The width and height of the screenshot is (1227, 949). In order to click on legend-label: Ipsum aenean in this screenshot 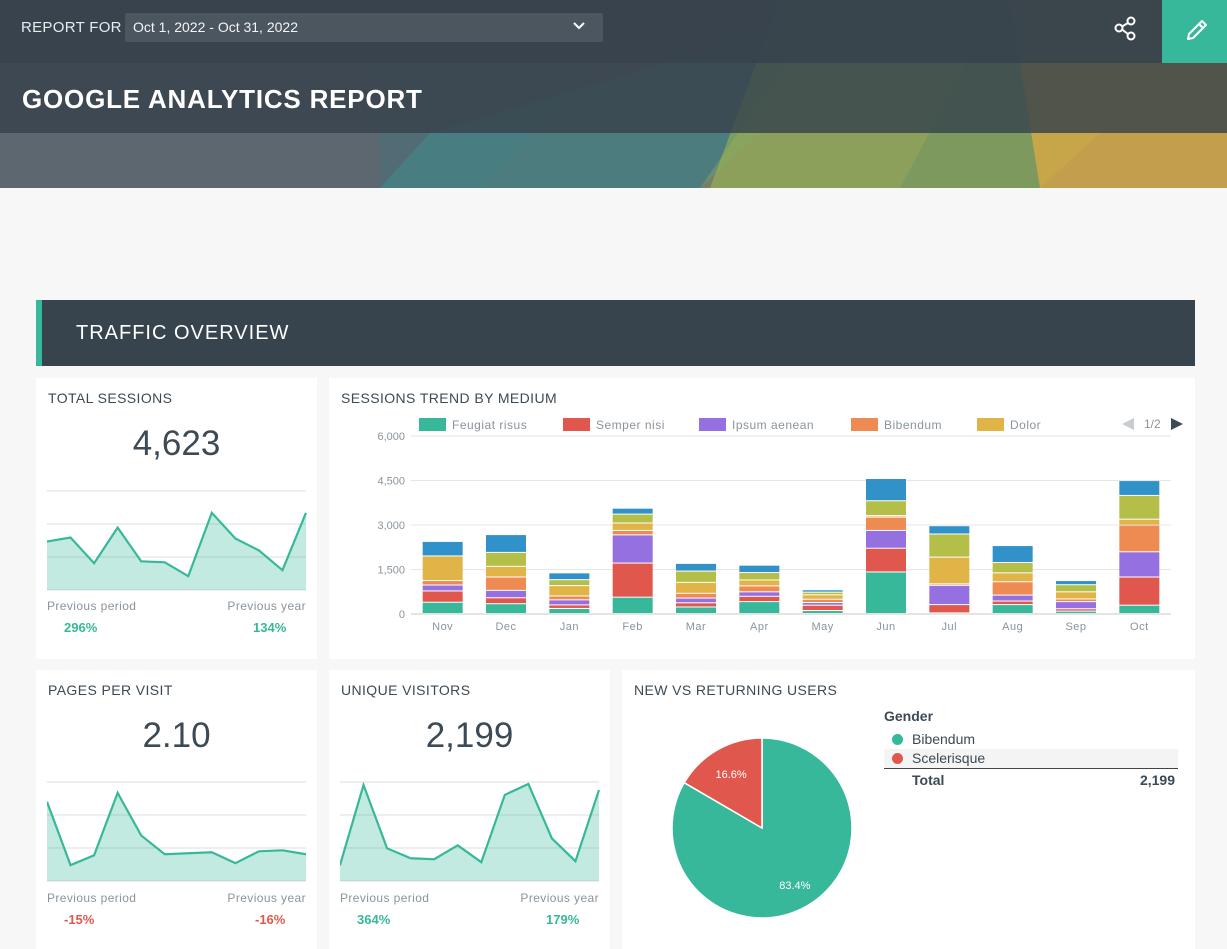, I will do `click(773, 425)`.